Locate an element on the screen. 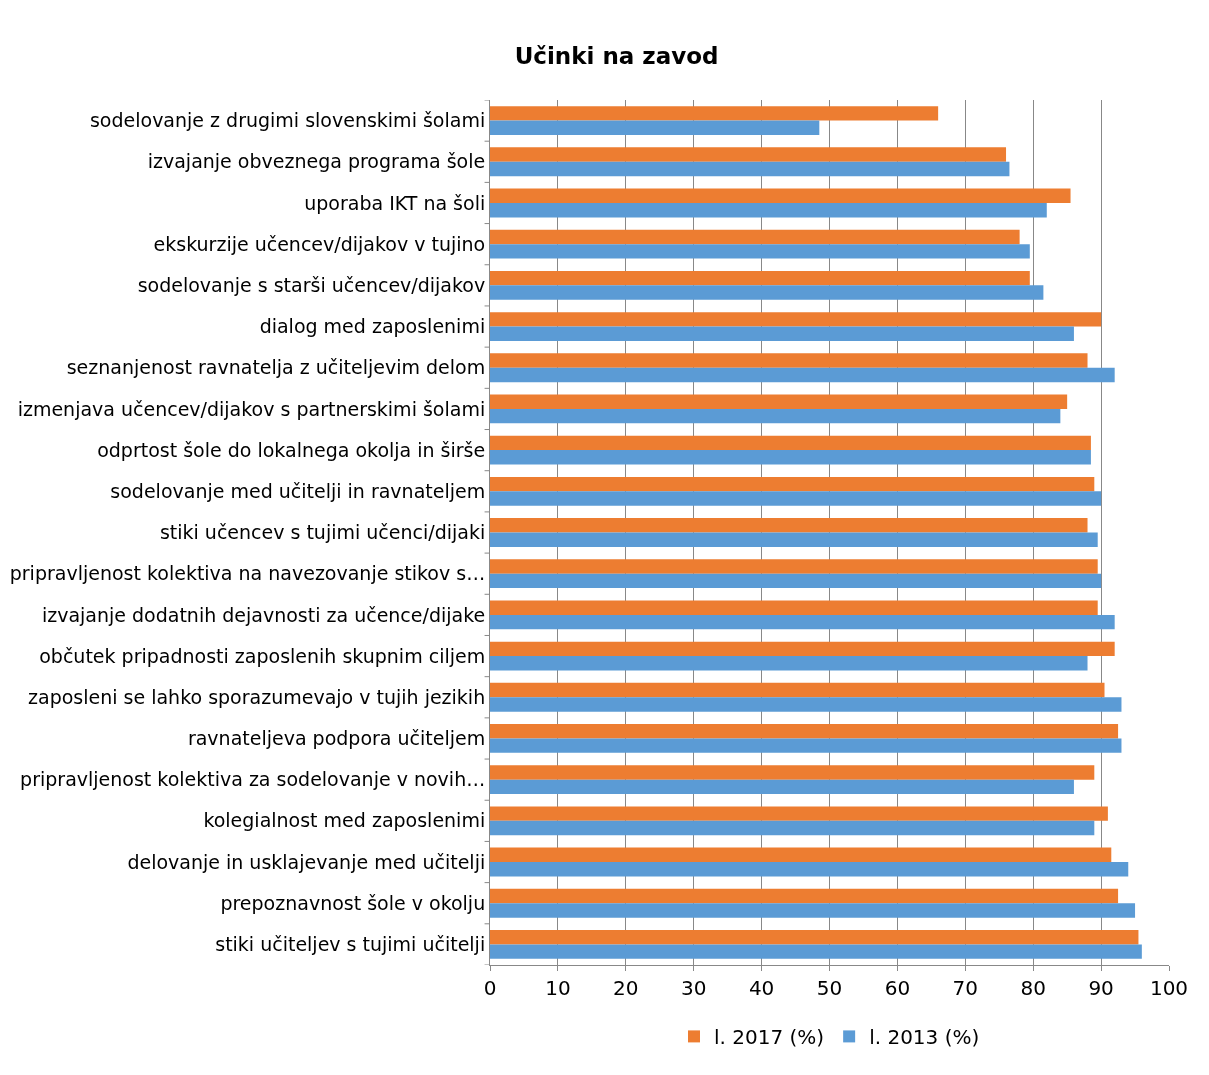 The width and height of the screenshot is (1209, 1075). x-tick-label: 100 is located at coordinates (1169, 988).